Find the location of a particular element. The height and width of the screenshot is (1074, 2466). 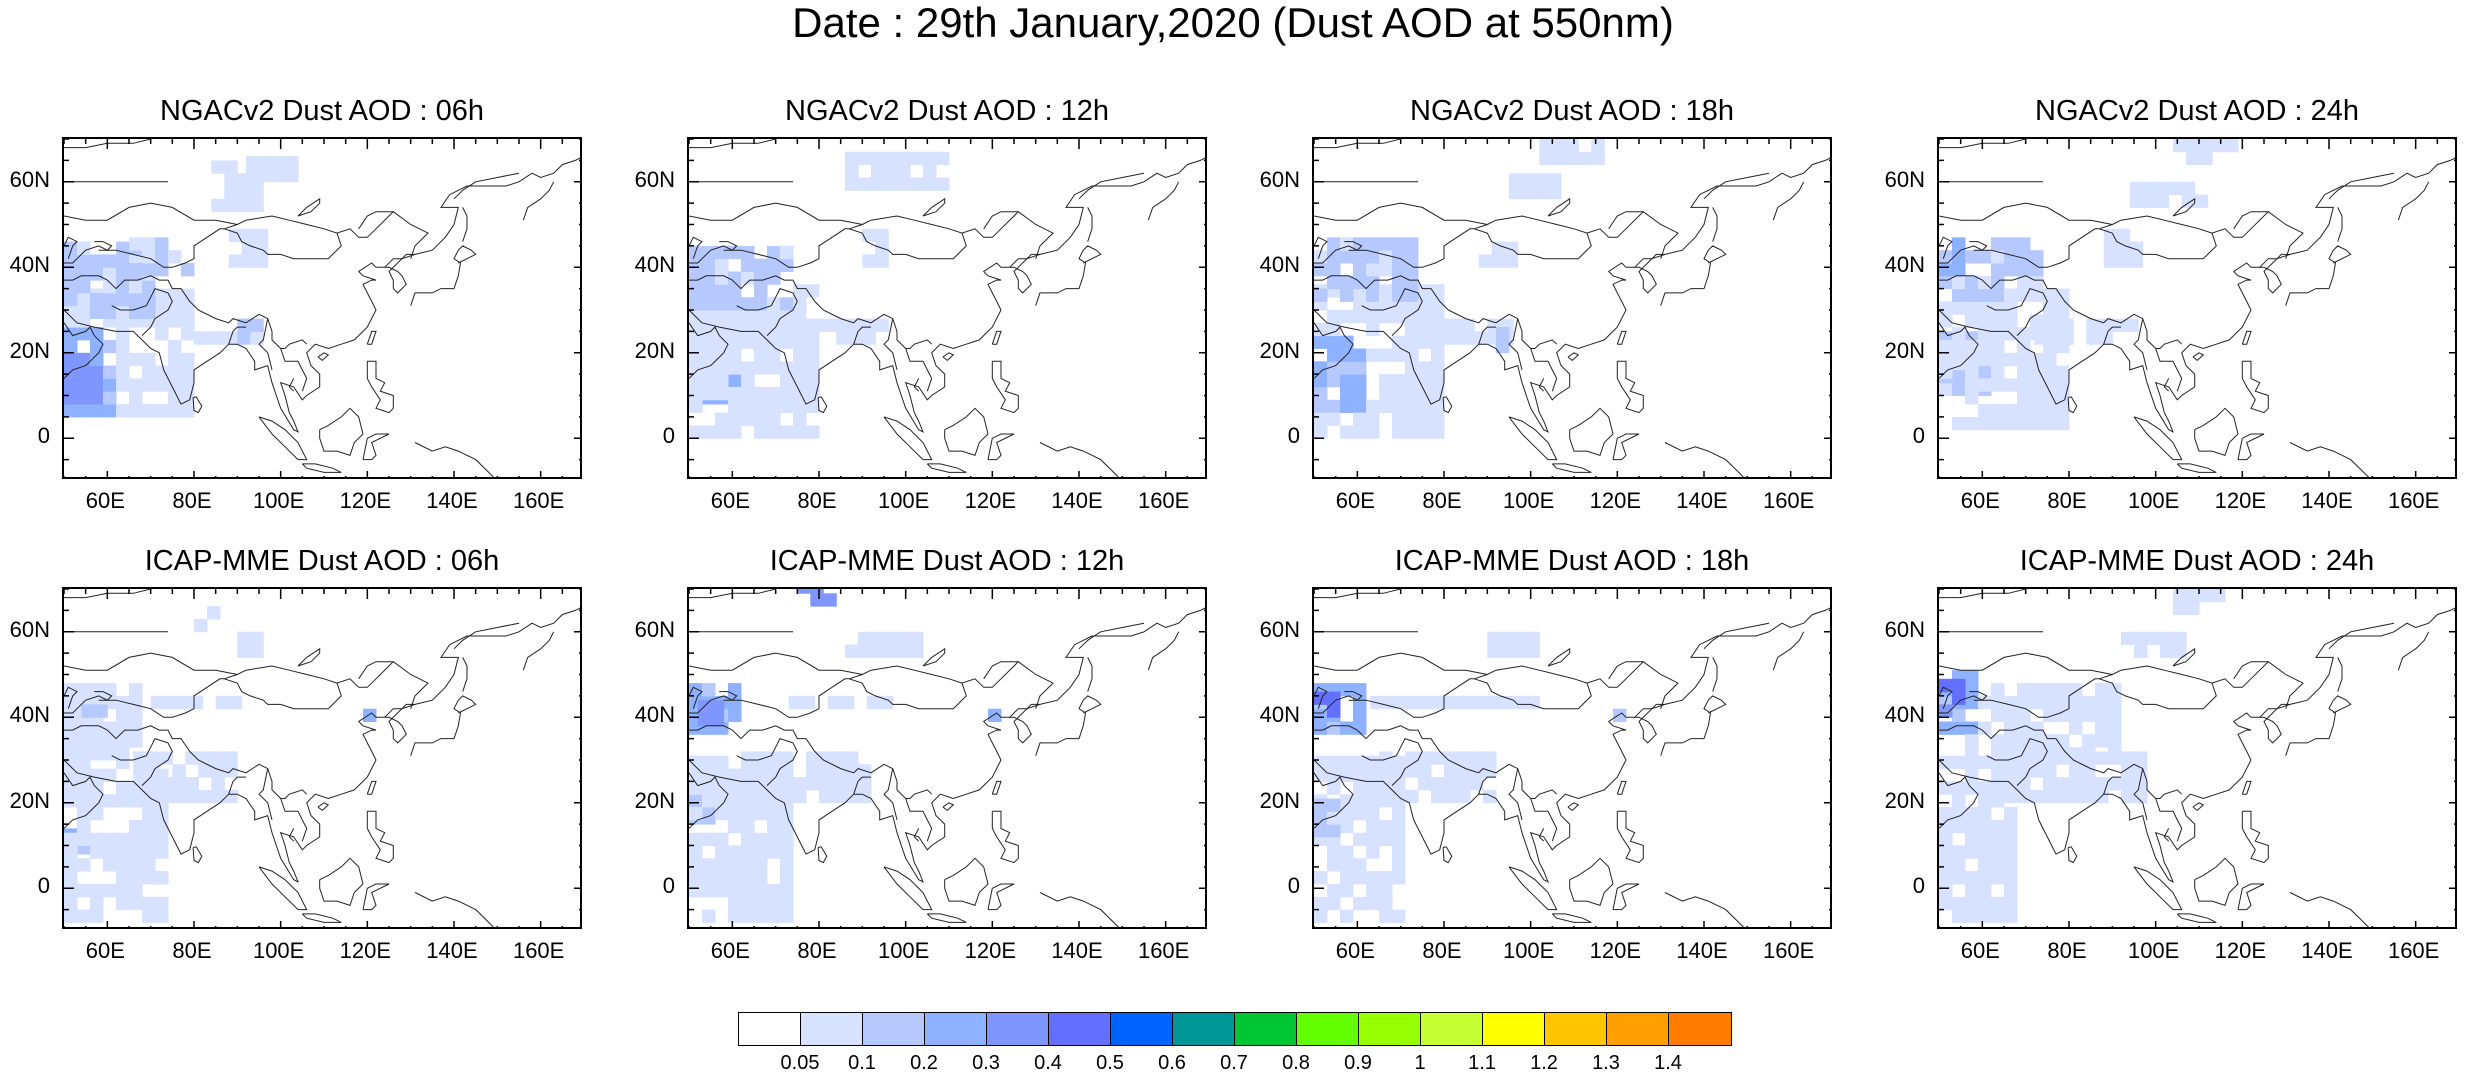

dust-field is located at coordinates (845, 756).